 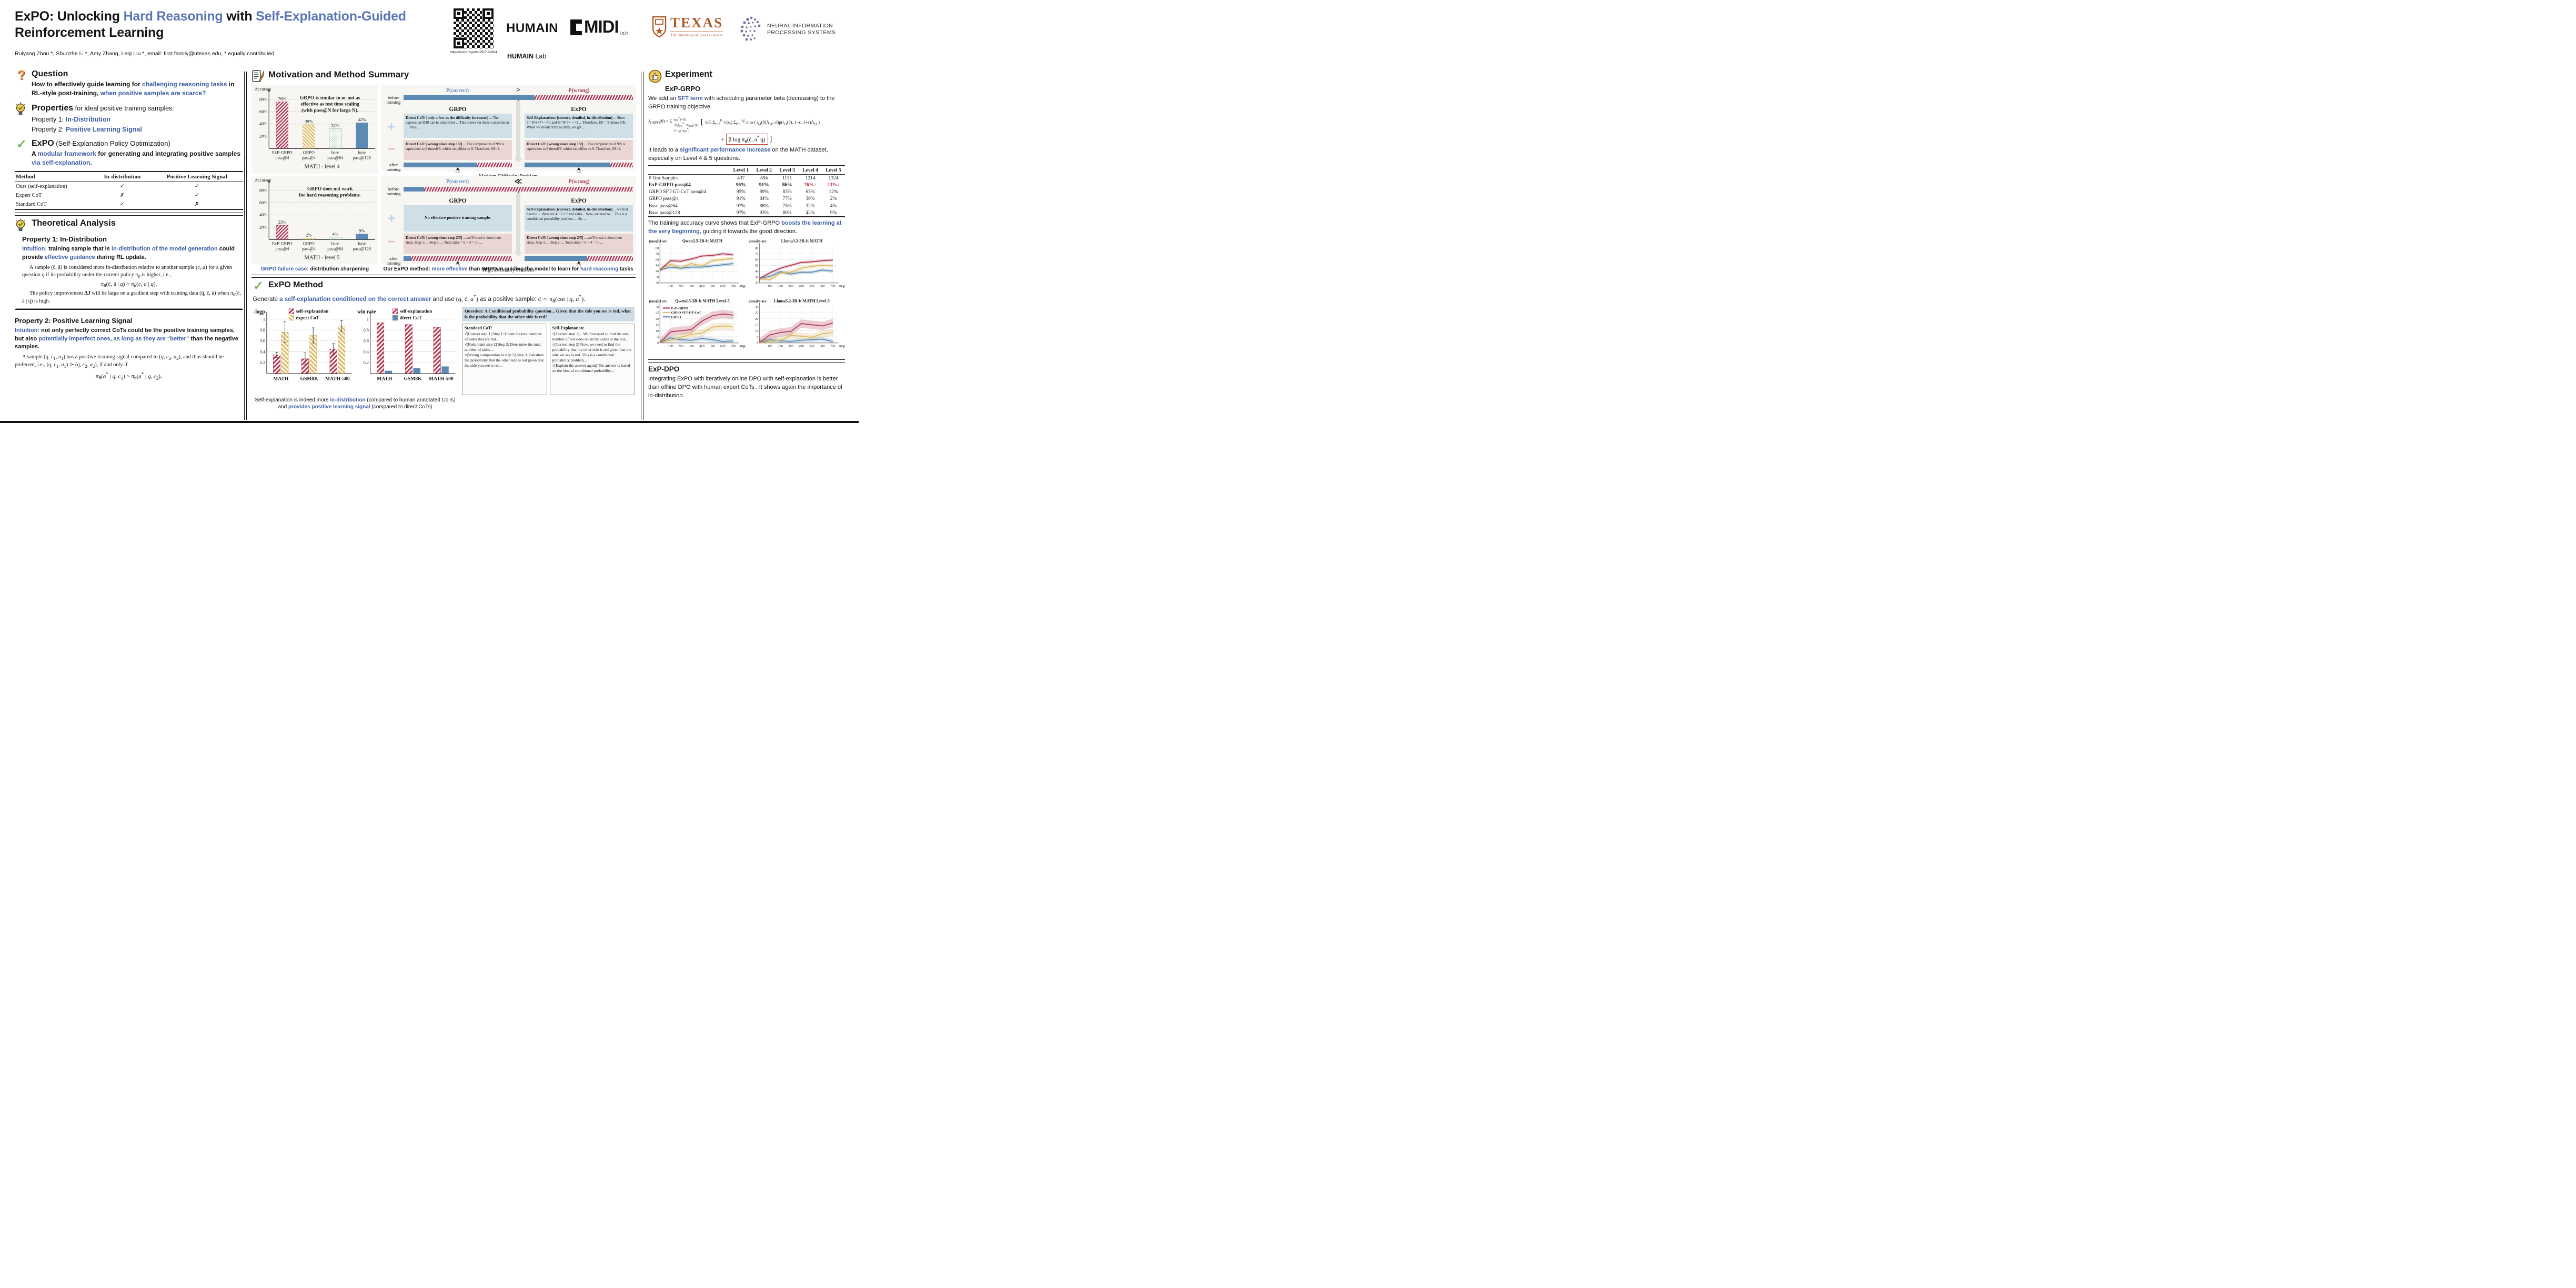 I want to click on question-text-blue: when positive samples are scarce?, so click(x=153, y=93).